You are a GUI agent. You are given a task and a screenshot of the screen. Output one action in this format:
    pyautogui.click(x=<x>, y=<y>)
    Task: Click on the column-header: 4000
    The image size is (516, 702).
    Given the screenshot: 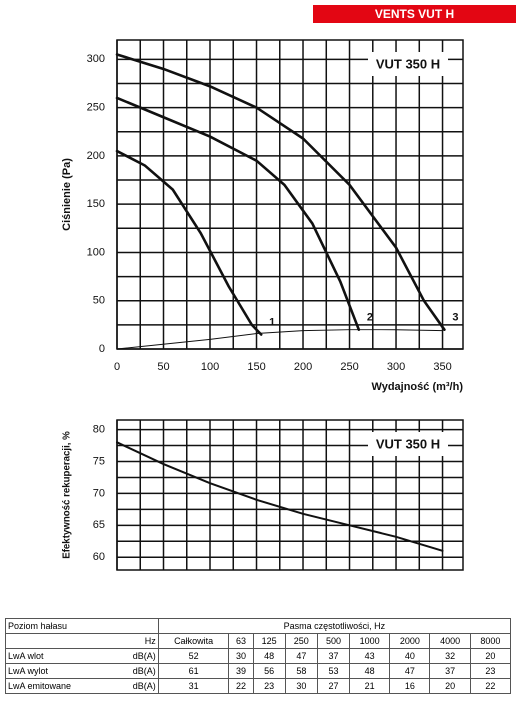 What is the action you would take?
    pyautogui.click(x=450, y=641)
    